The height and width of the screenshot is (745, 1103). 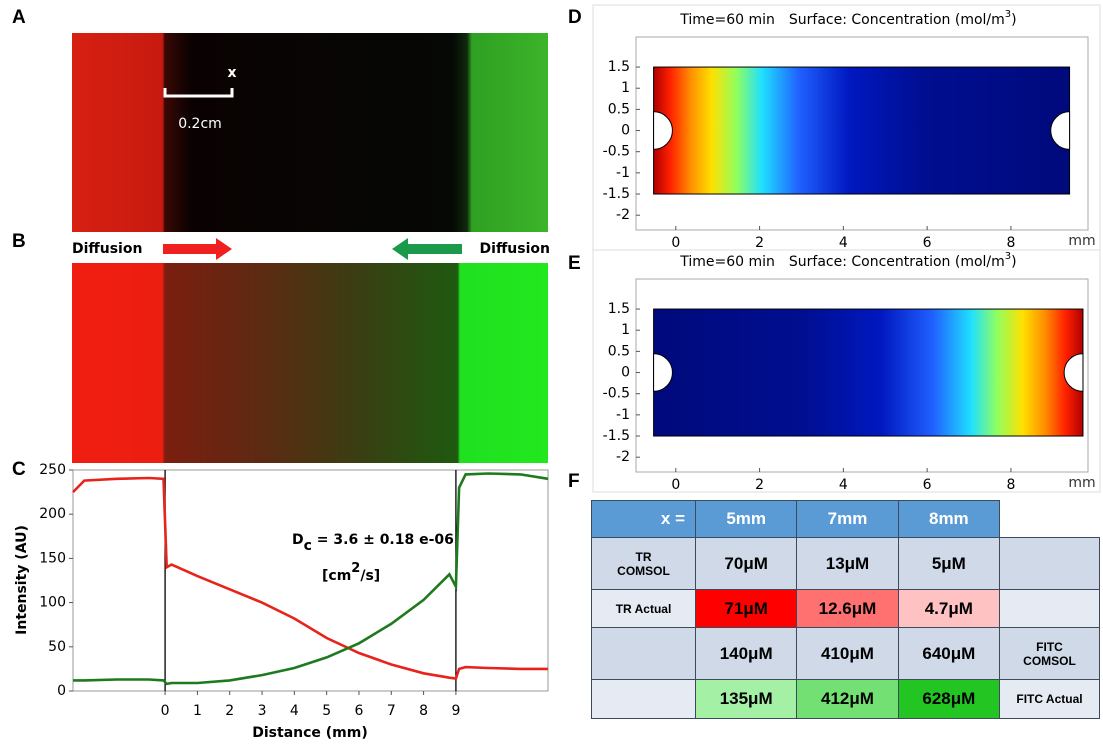 I want to click on header-cell: 7mm, so click(x=847, y=519).